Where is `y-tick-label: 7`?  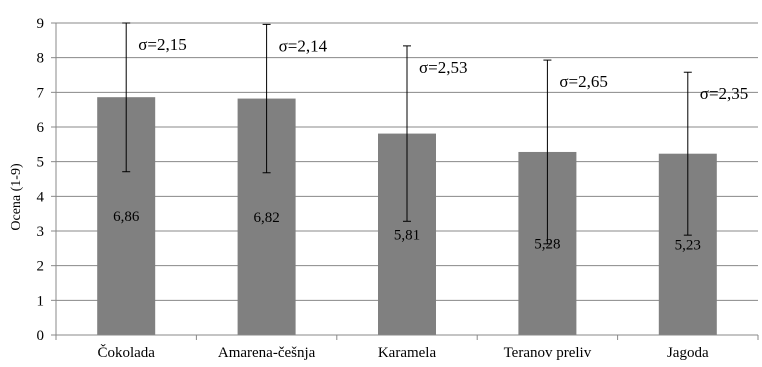 y-tick-label: 7 is located at coordinates (41, 93).